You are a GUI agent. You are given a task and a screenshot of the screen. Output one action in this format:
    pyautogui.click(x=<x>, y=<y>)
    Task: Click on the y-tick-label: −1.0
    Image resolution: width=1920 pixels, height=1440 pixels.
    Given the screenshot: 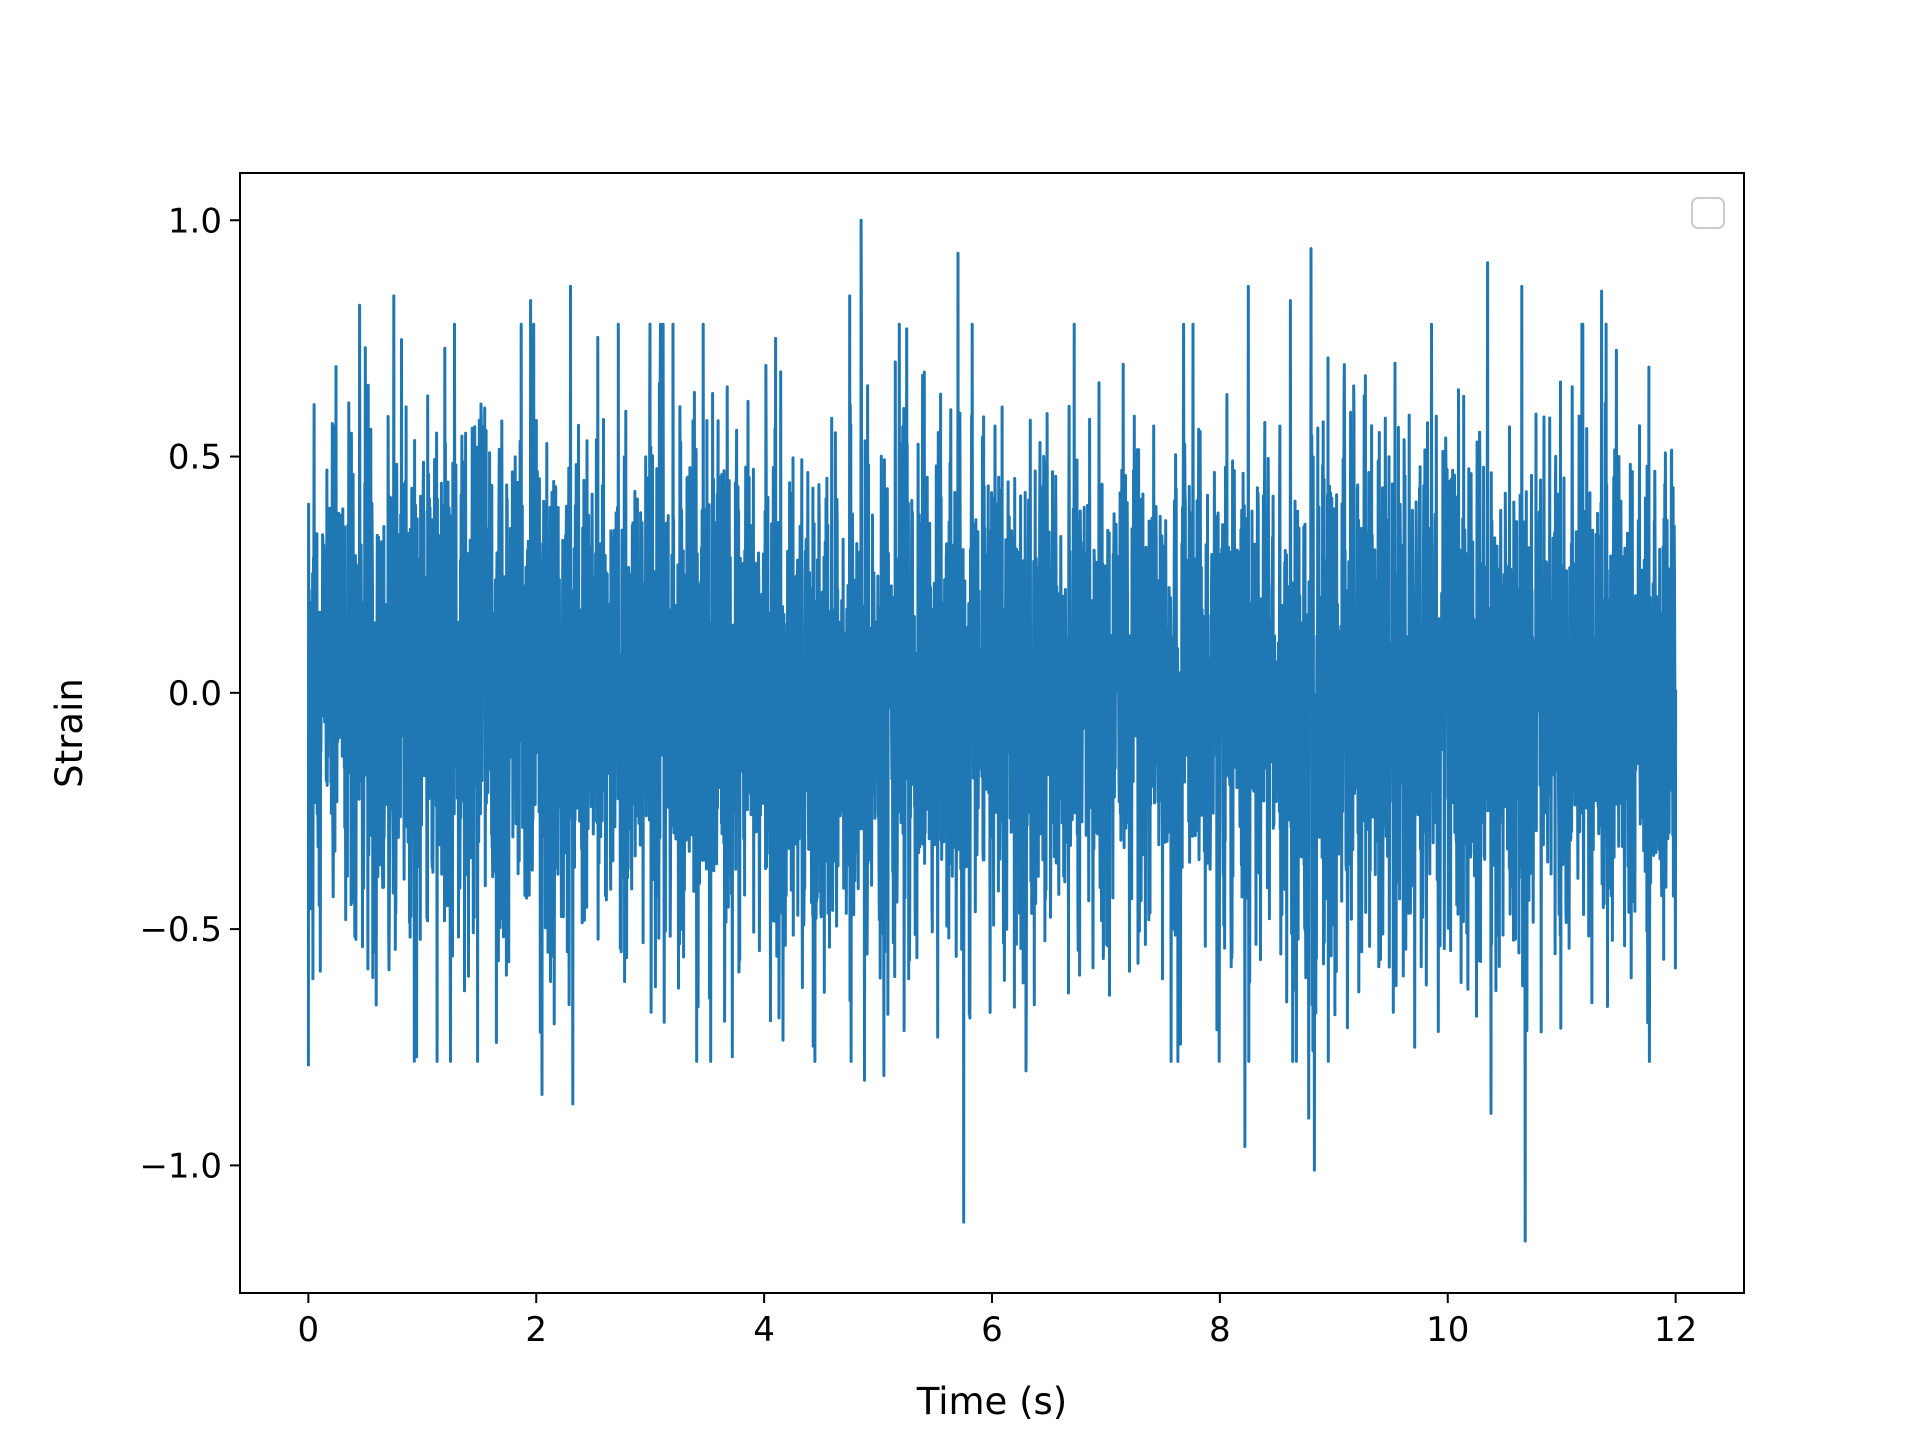 What is the action you would take?
    pyautogui.click(x=180, y=1166)
    